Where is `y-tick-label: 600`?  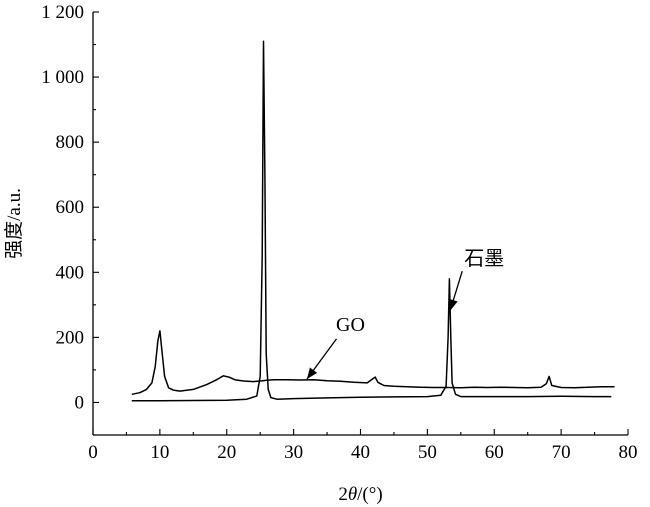
y-tick-label: 600 is located at coordinates (70, 207).